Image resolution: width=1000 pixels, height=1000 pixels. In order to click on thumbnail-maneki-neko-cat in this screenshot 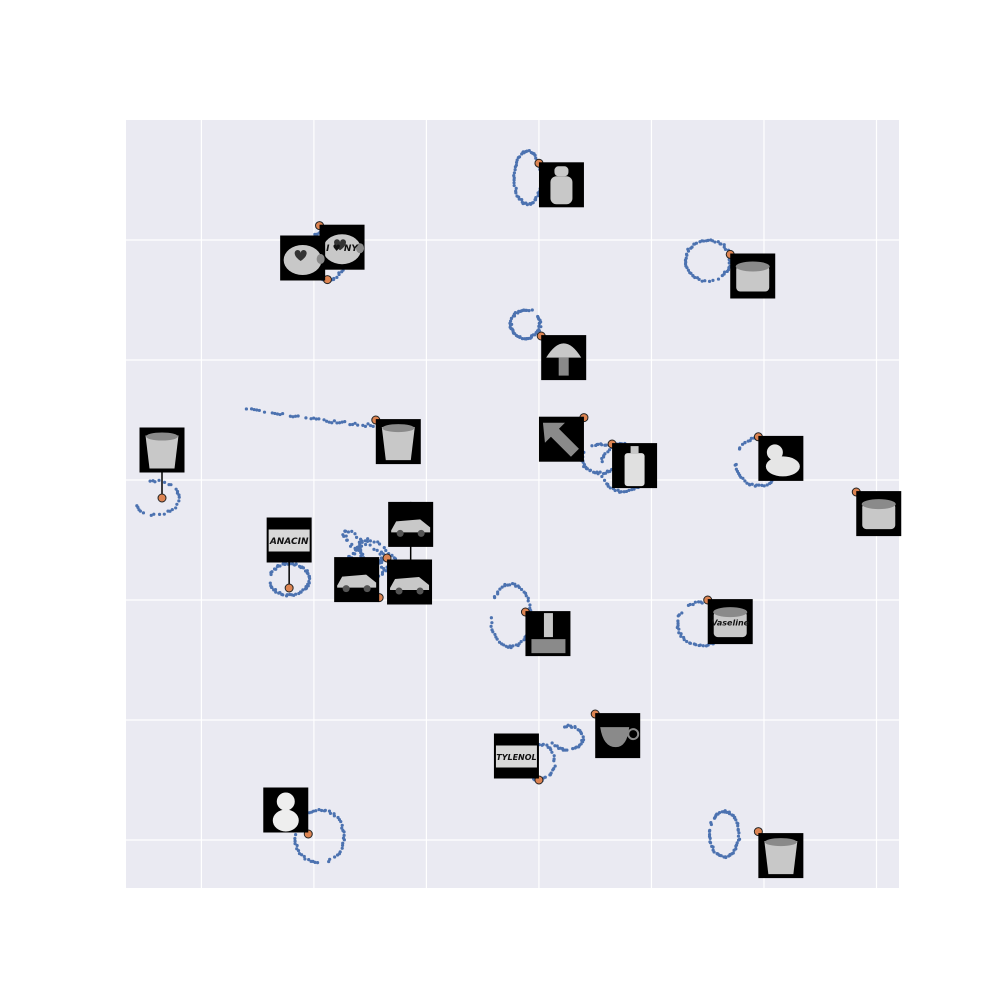, I will do `click(286, 810)`.